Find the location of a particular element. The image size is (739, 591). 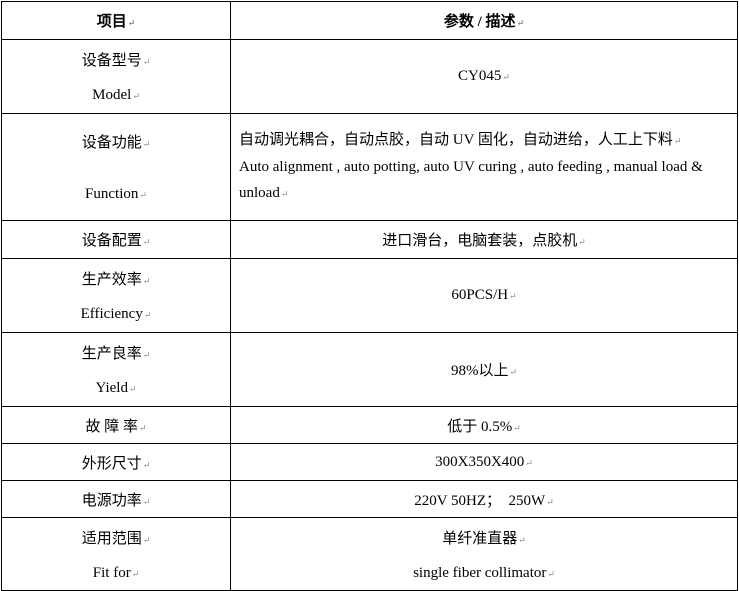

table-row: 外形尺寸 300X350X400 is located at coordinates (369, 462).